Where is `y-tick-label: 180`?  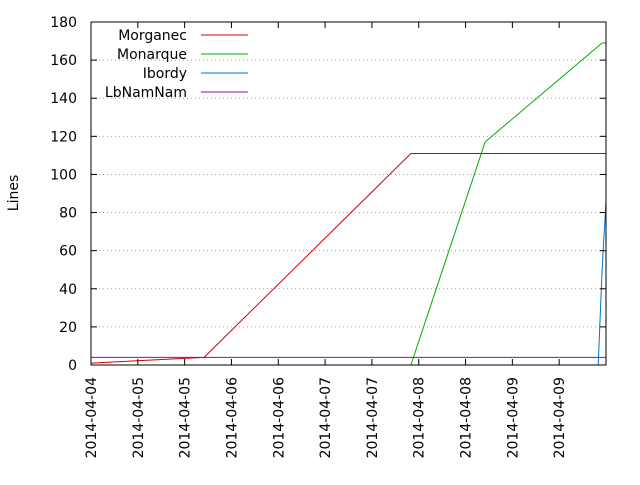 y-tick-label: 180 is located at coordinates (63, 23).